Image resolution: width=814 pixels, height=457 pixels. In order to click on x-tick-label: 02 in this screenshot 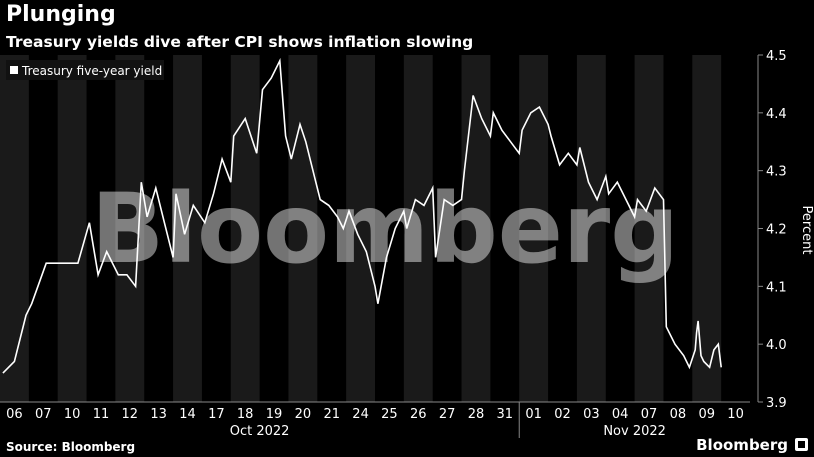, I will do `click(562, 414)`.